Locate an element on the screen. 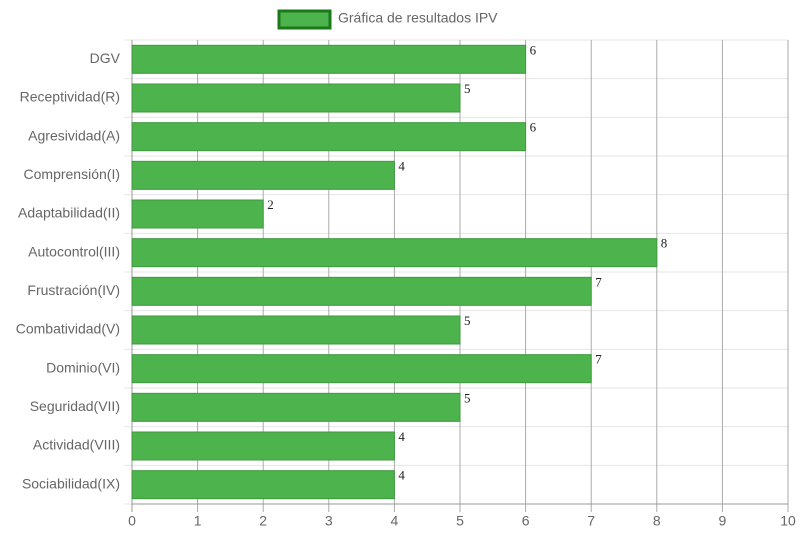 The height and width of the screenshot is (538, 800). x-tick-label: 7 is located at coordinates (591, 521).